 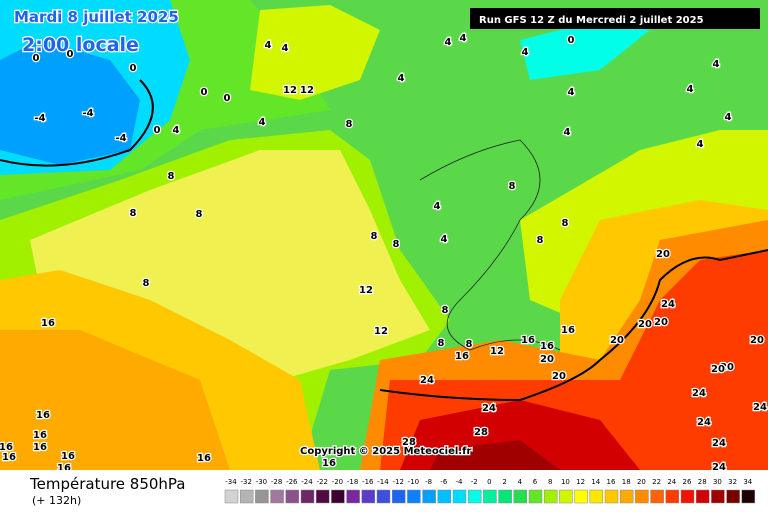 I want to click on scale-tick-label: -10, so click(x=413, y=482).